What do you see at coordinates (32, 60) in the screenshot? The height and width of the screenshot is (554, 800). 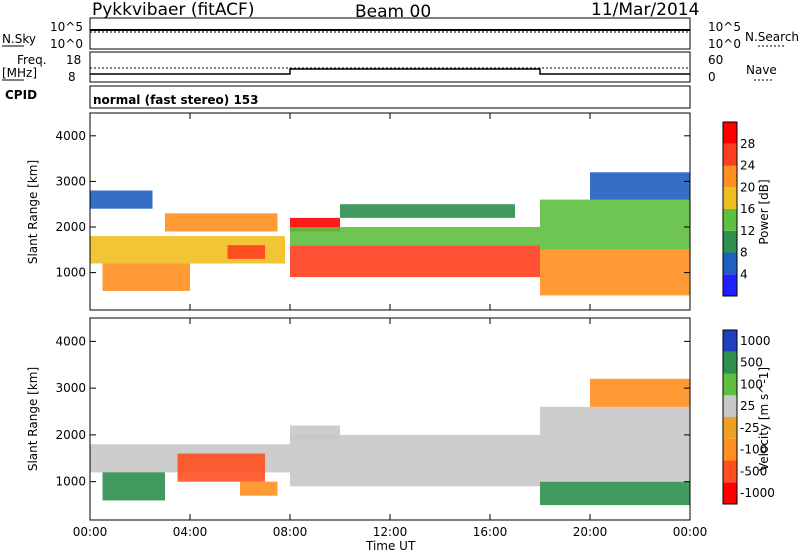 I see `freq-label: Freq.` at bounding box center [32, 60].